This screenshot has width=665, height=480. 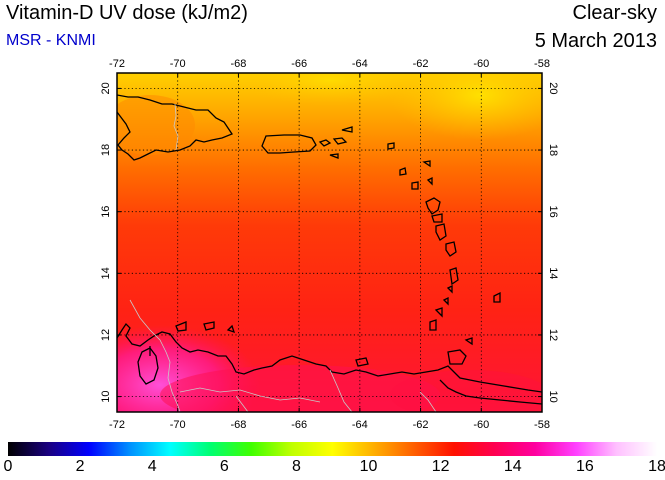 I want to click on lon-tick-label-top: -64, so click(x=360, y=64).